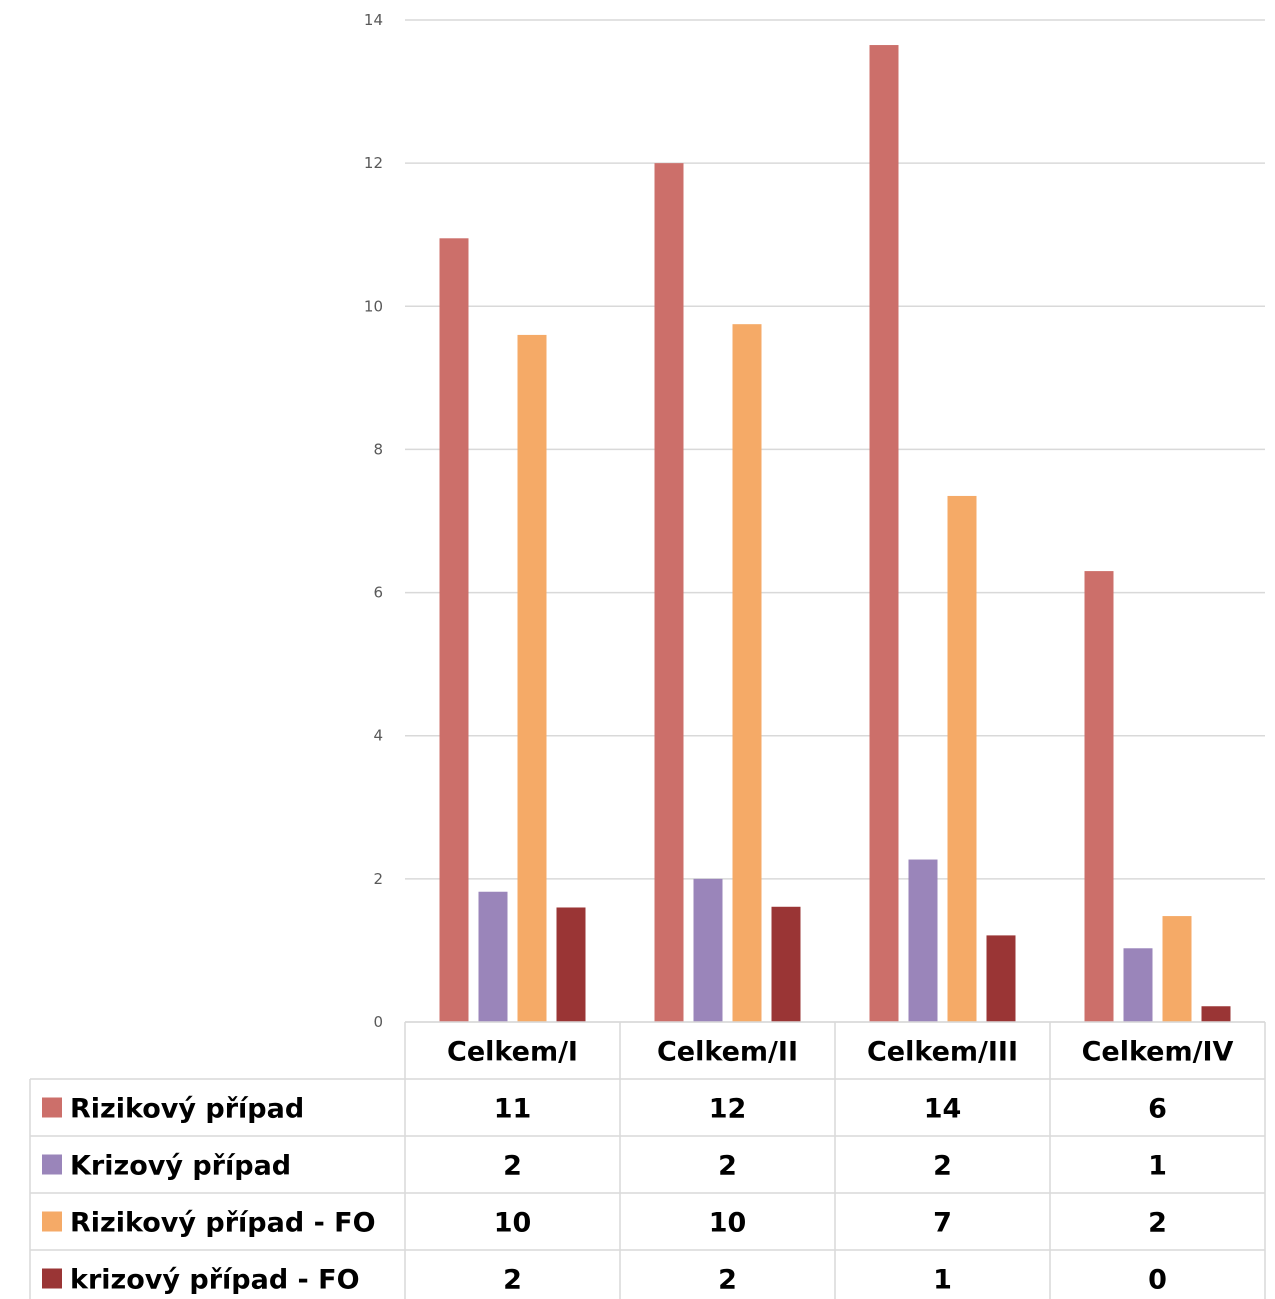 The height and width of the screenshot is (1299, 1275). Describe the element at coordinates (373, 306) in the screenshot. I see `y-tick-label: 10` at that location.